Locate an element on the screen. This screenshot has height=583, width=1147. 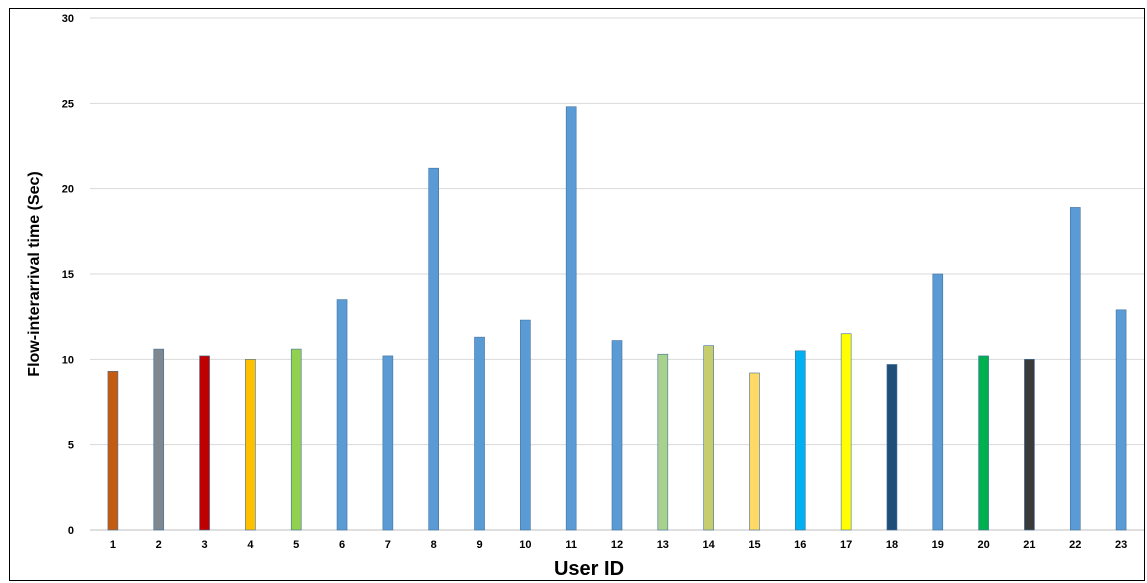
x-tick-label: 16 is located at coordinates (800, 545).